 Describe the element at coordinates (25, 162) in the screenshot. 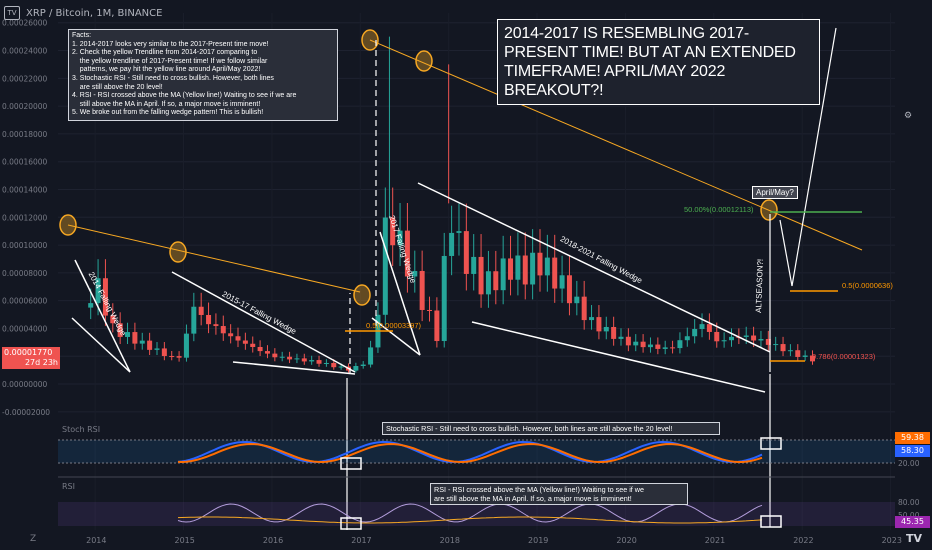

I see `y-tick-label: 0.00016000` at that location.